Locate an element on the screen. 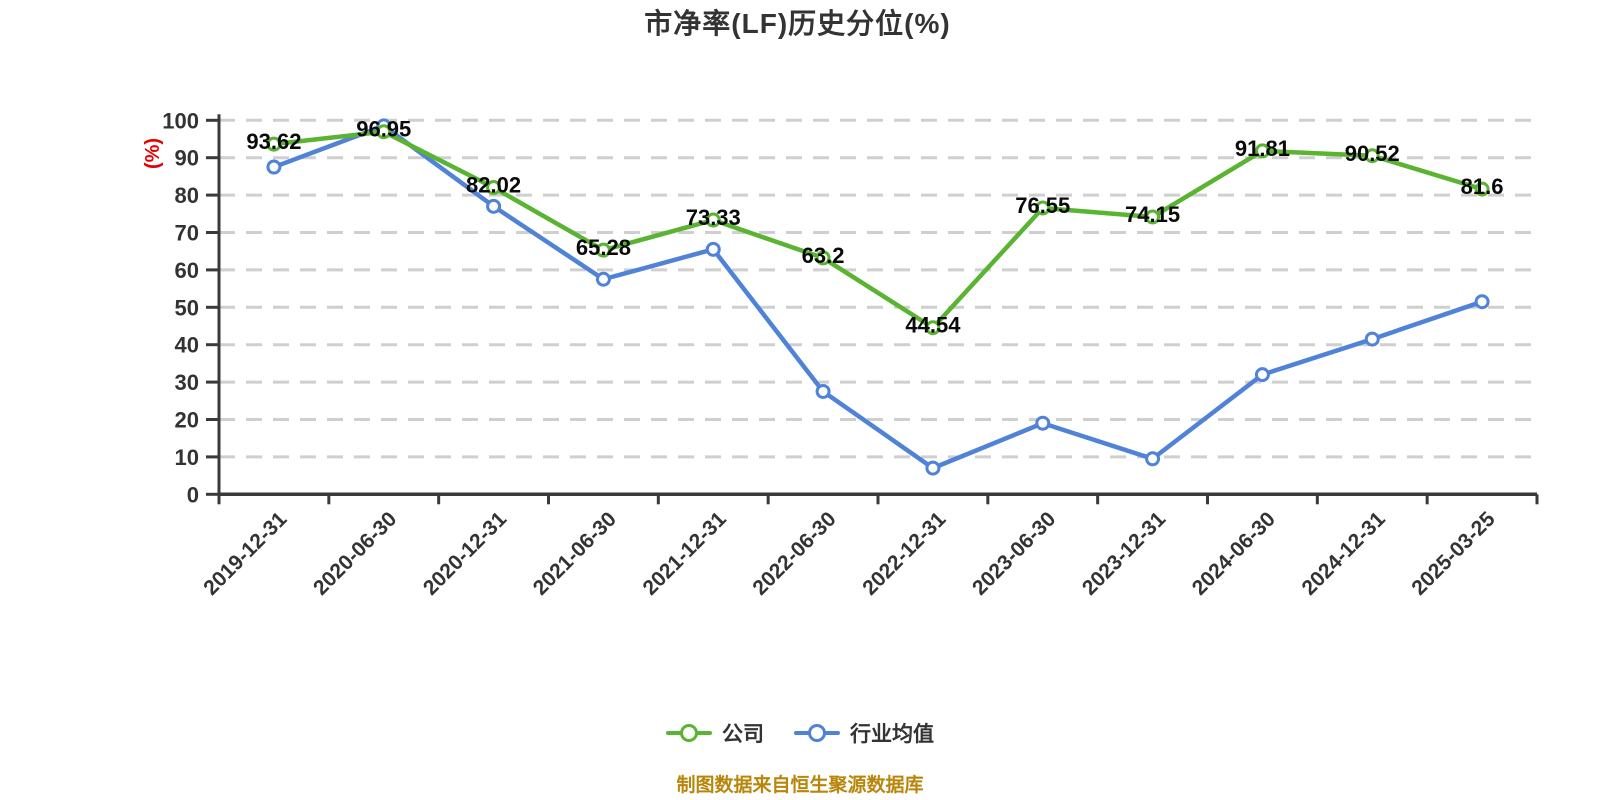 Image resolution: width=1600 pixels, height=800 pixels. data-label: 96.95 is located at coordinates (383, 129).